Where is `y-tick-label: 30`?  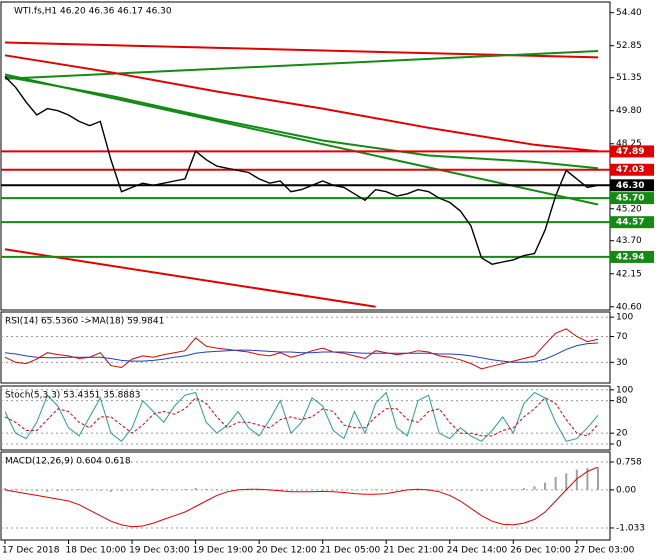 y-tick-label: 30 is located at coordinates (622, 363).